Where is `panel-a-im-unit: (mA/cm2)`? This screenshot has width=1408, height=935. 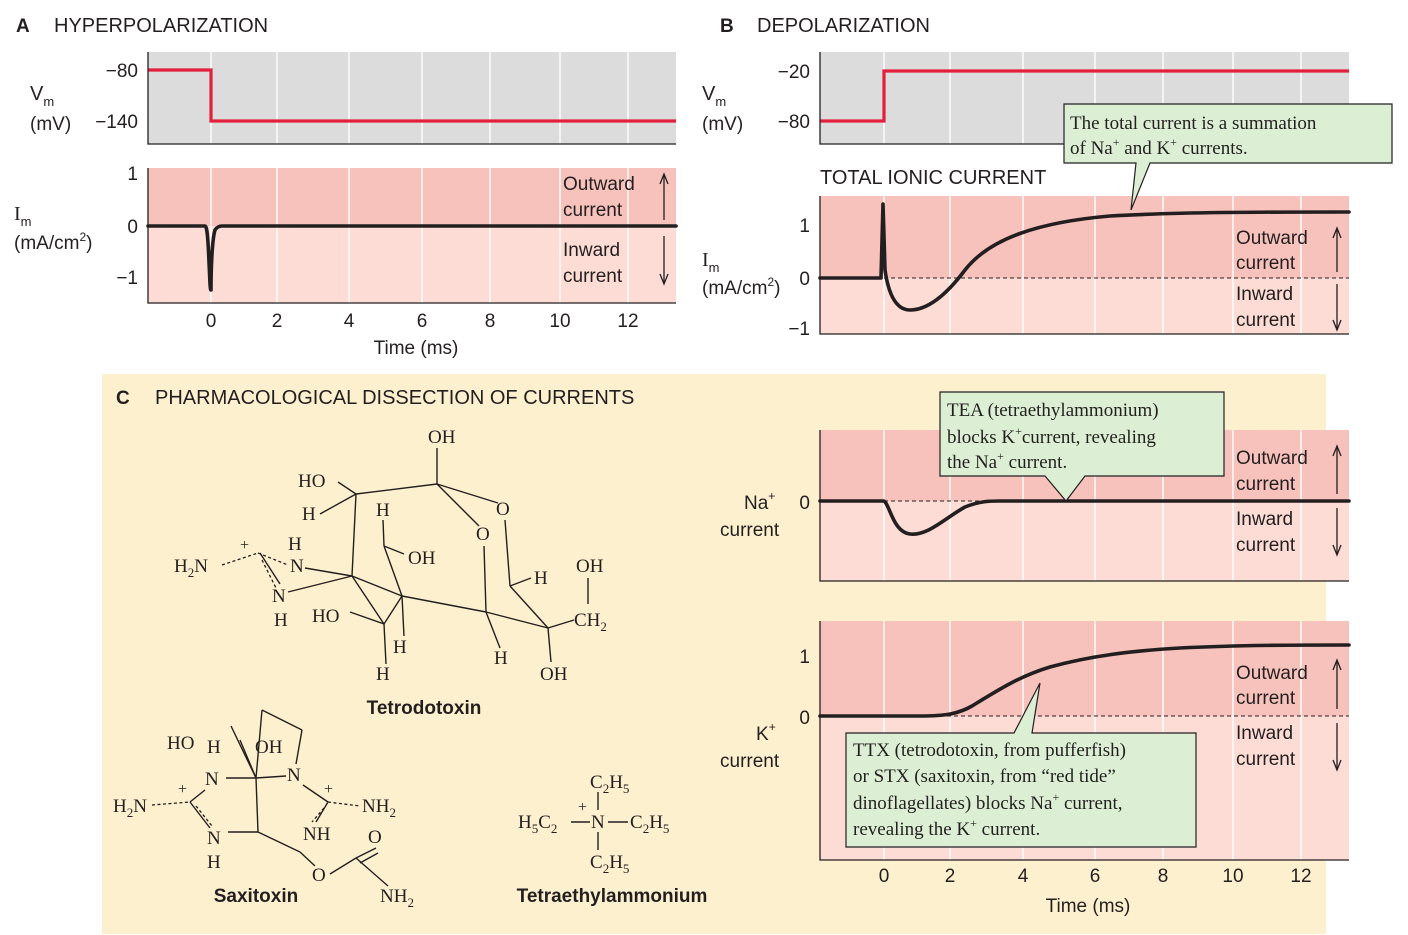 panel-a-im-unit: (mA/cm2) is located at coordinates (53, 242).